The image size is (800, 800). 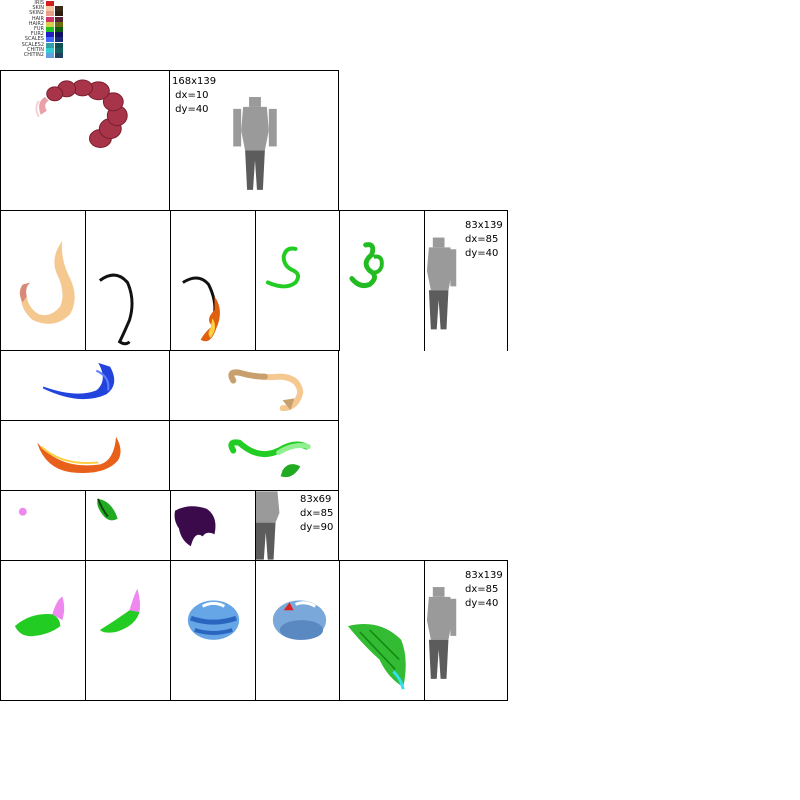 I want to click on blue-orb-red-mark-sprite, so click(x=299, y=620).